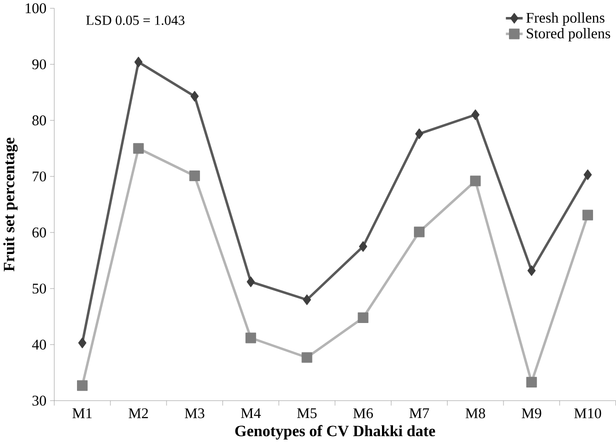 The height and width of the screenshot is (443, 616). What do you see at coordinates (82, 413) in the screenshot?
I see `x-tick-label: M1` at bounding box center [82, 413].